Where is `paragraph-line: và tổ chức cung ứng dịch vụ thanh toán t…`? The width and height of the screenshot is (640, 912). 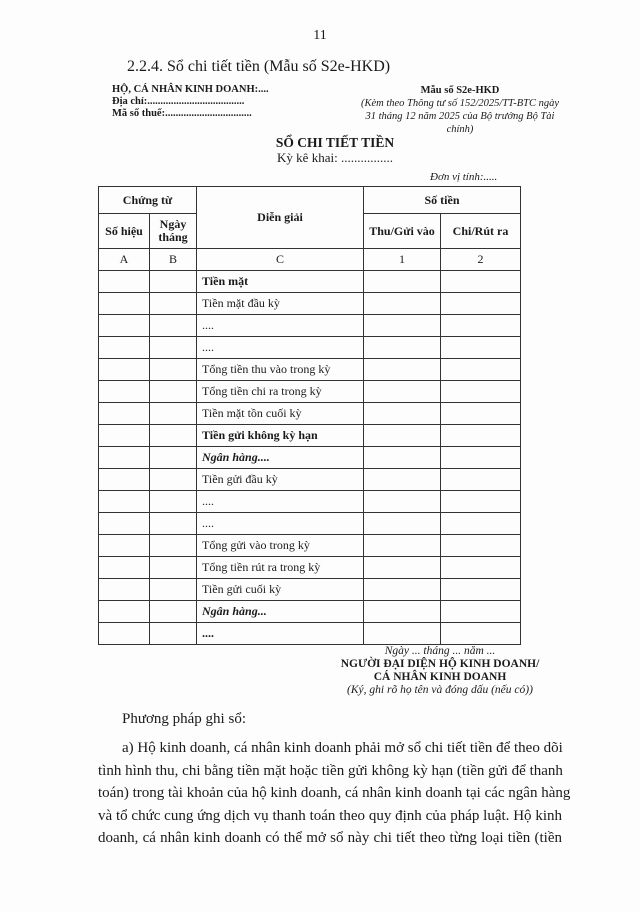
paragraph-line: và tổ chức cung ứng dịch vụ thanh toán t… is located at coordinates (330, 815).